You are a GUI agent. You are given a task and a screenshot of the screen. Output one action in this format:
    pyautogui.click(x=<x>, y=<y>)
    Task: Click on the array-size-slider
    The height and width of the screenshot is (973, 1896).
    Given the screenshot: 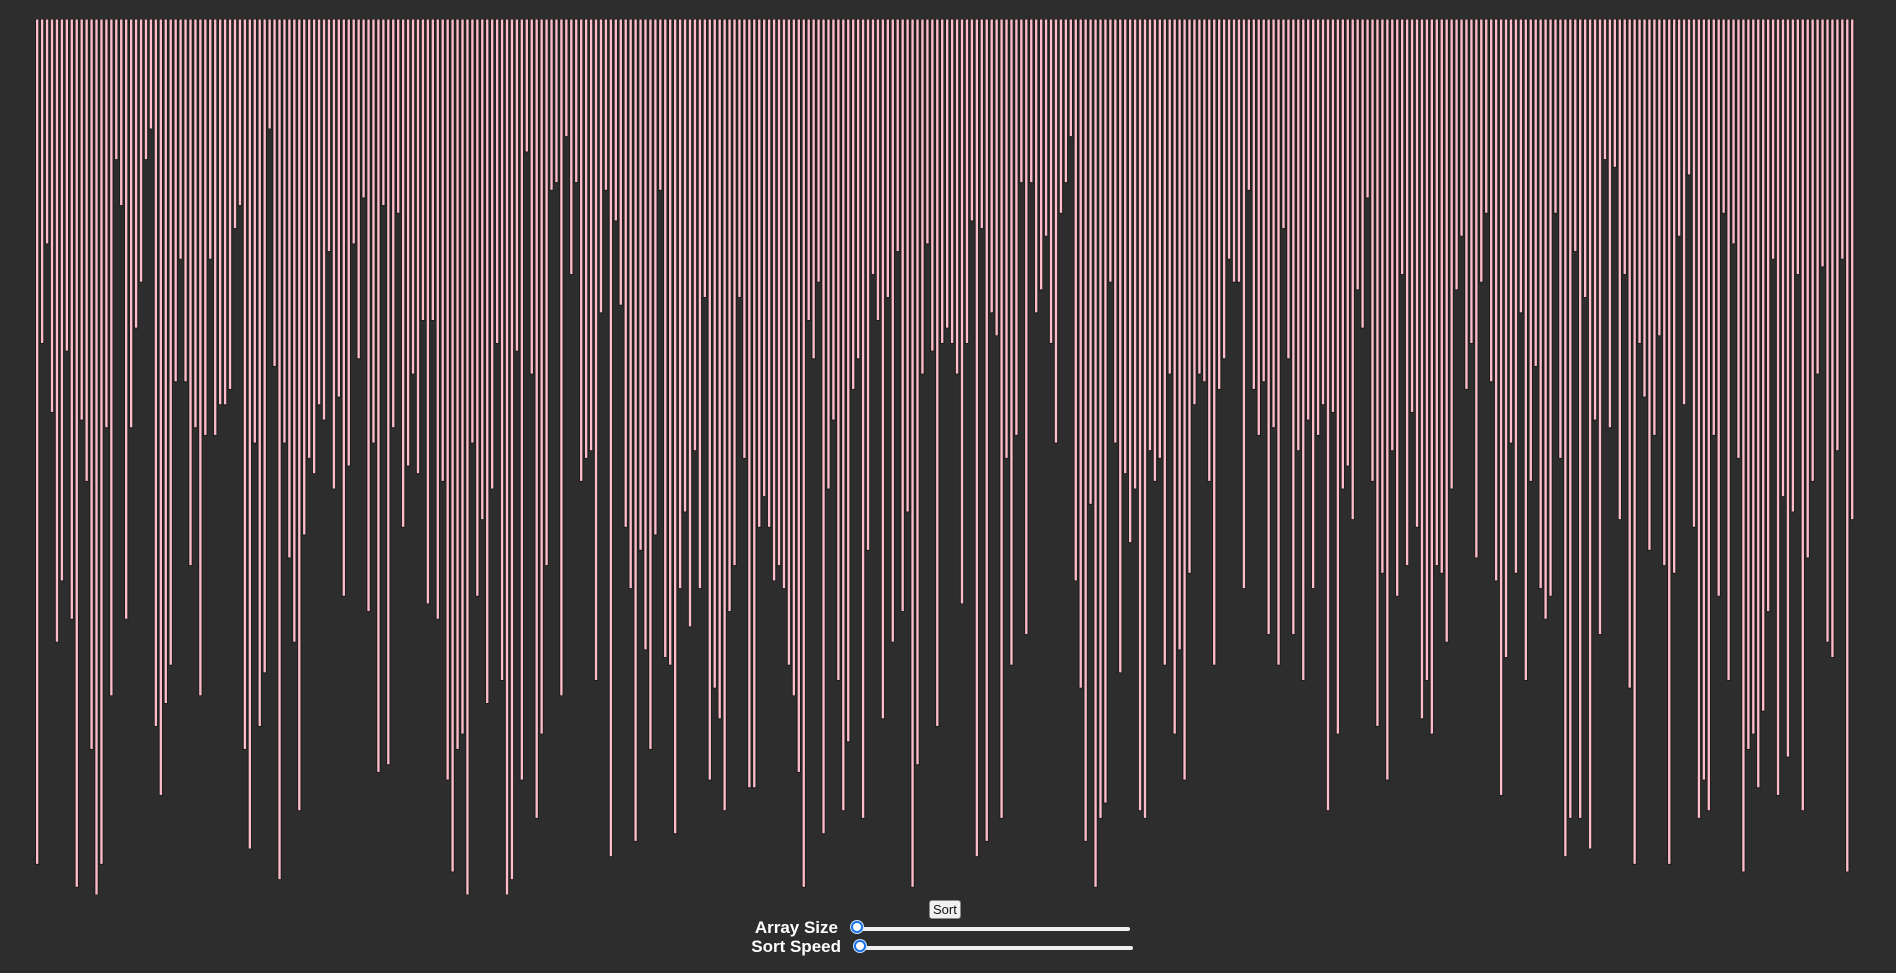 What is the action you would take?
    pyautogui.click(x=991, y=929)
    